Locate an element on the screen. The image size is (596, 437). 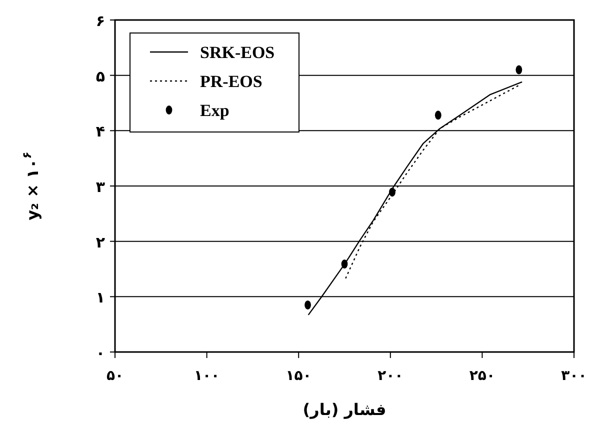
y-tick-label: ۵ is located at coordinates (100, 76).